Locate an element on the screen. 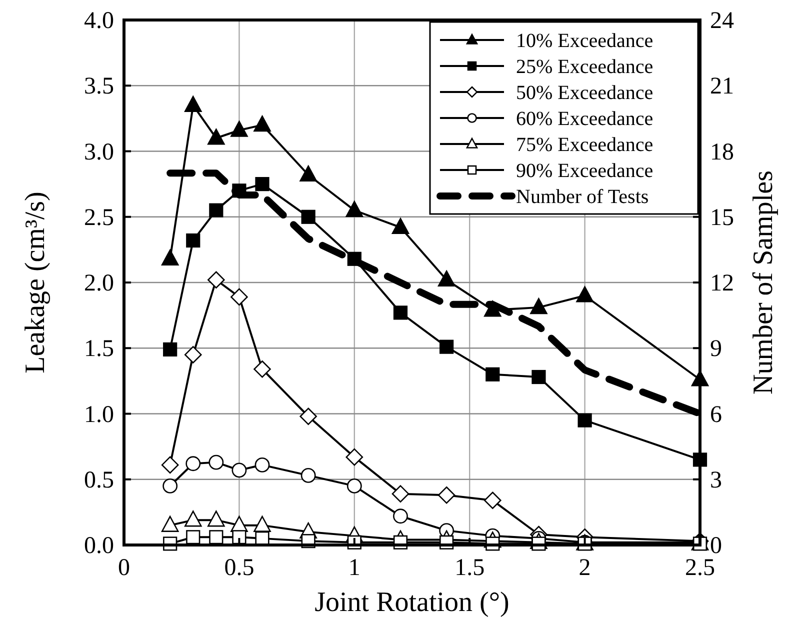 The image size is (806, 636). y2-tick-label: 24 is located at coordinates (722, 21).